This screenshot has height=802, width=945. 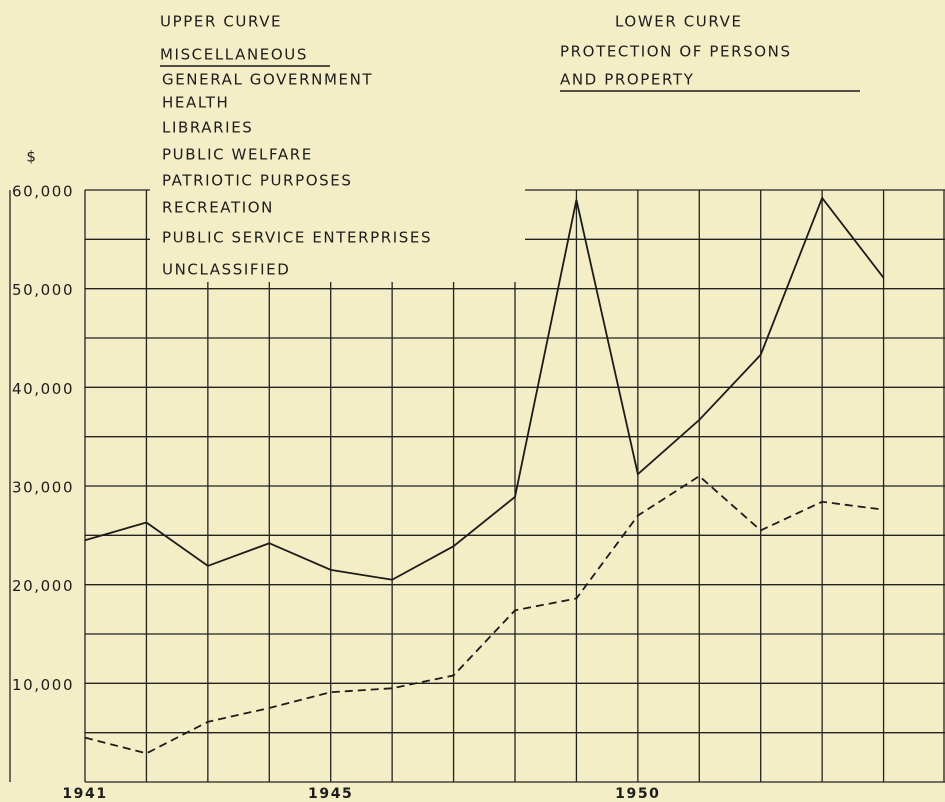 I want to click on x-tick-label: 1941, so click(x=84, y=794).